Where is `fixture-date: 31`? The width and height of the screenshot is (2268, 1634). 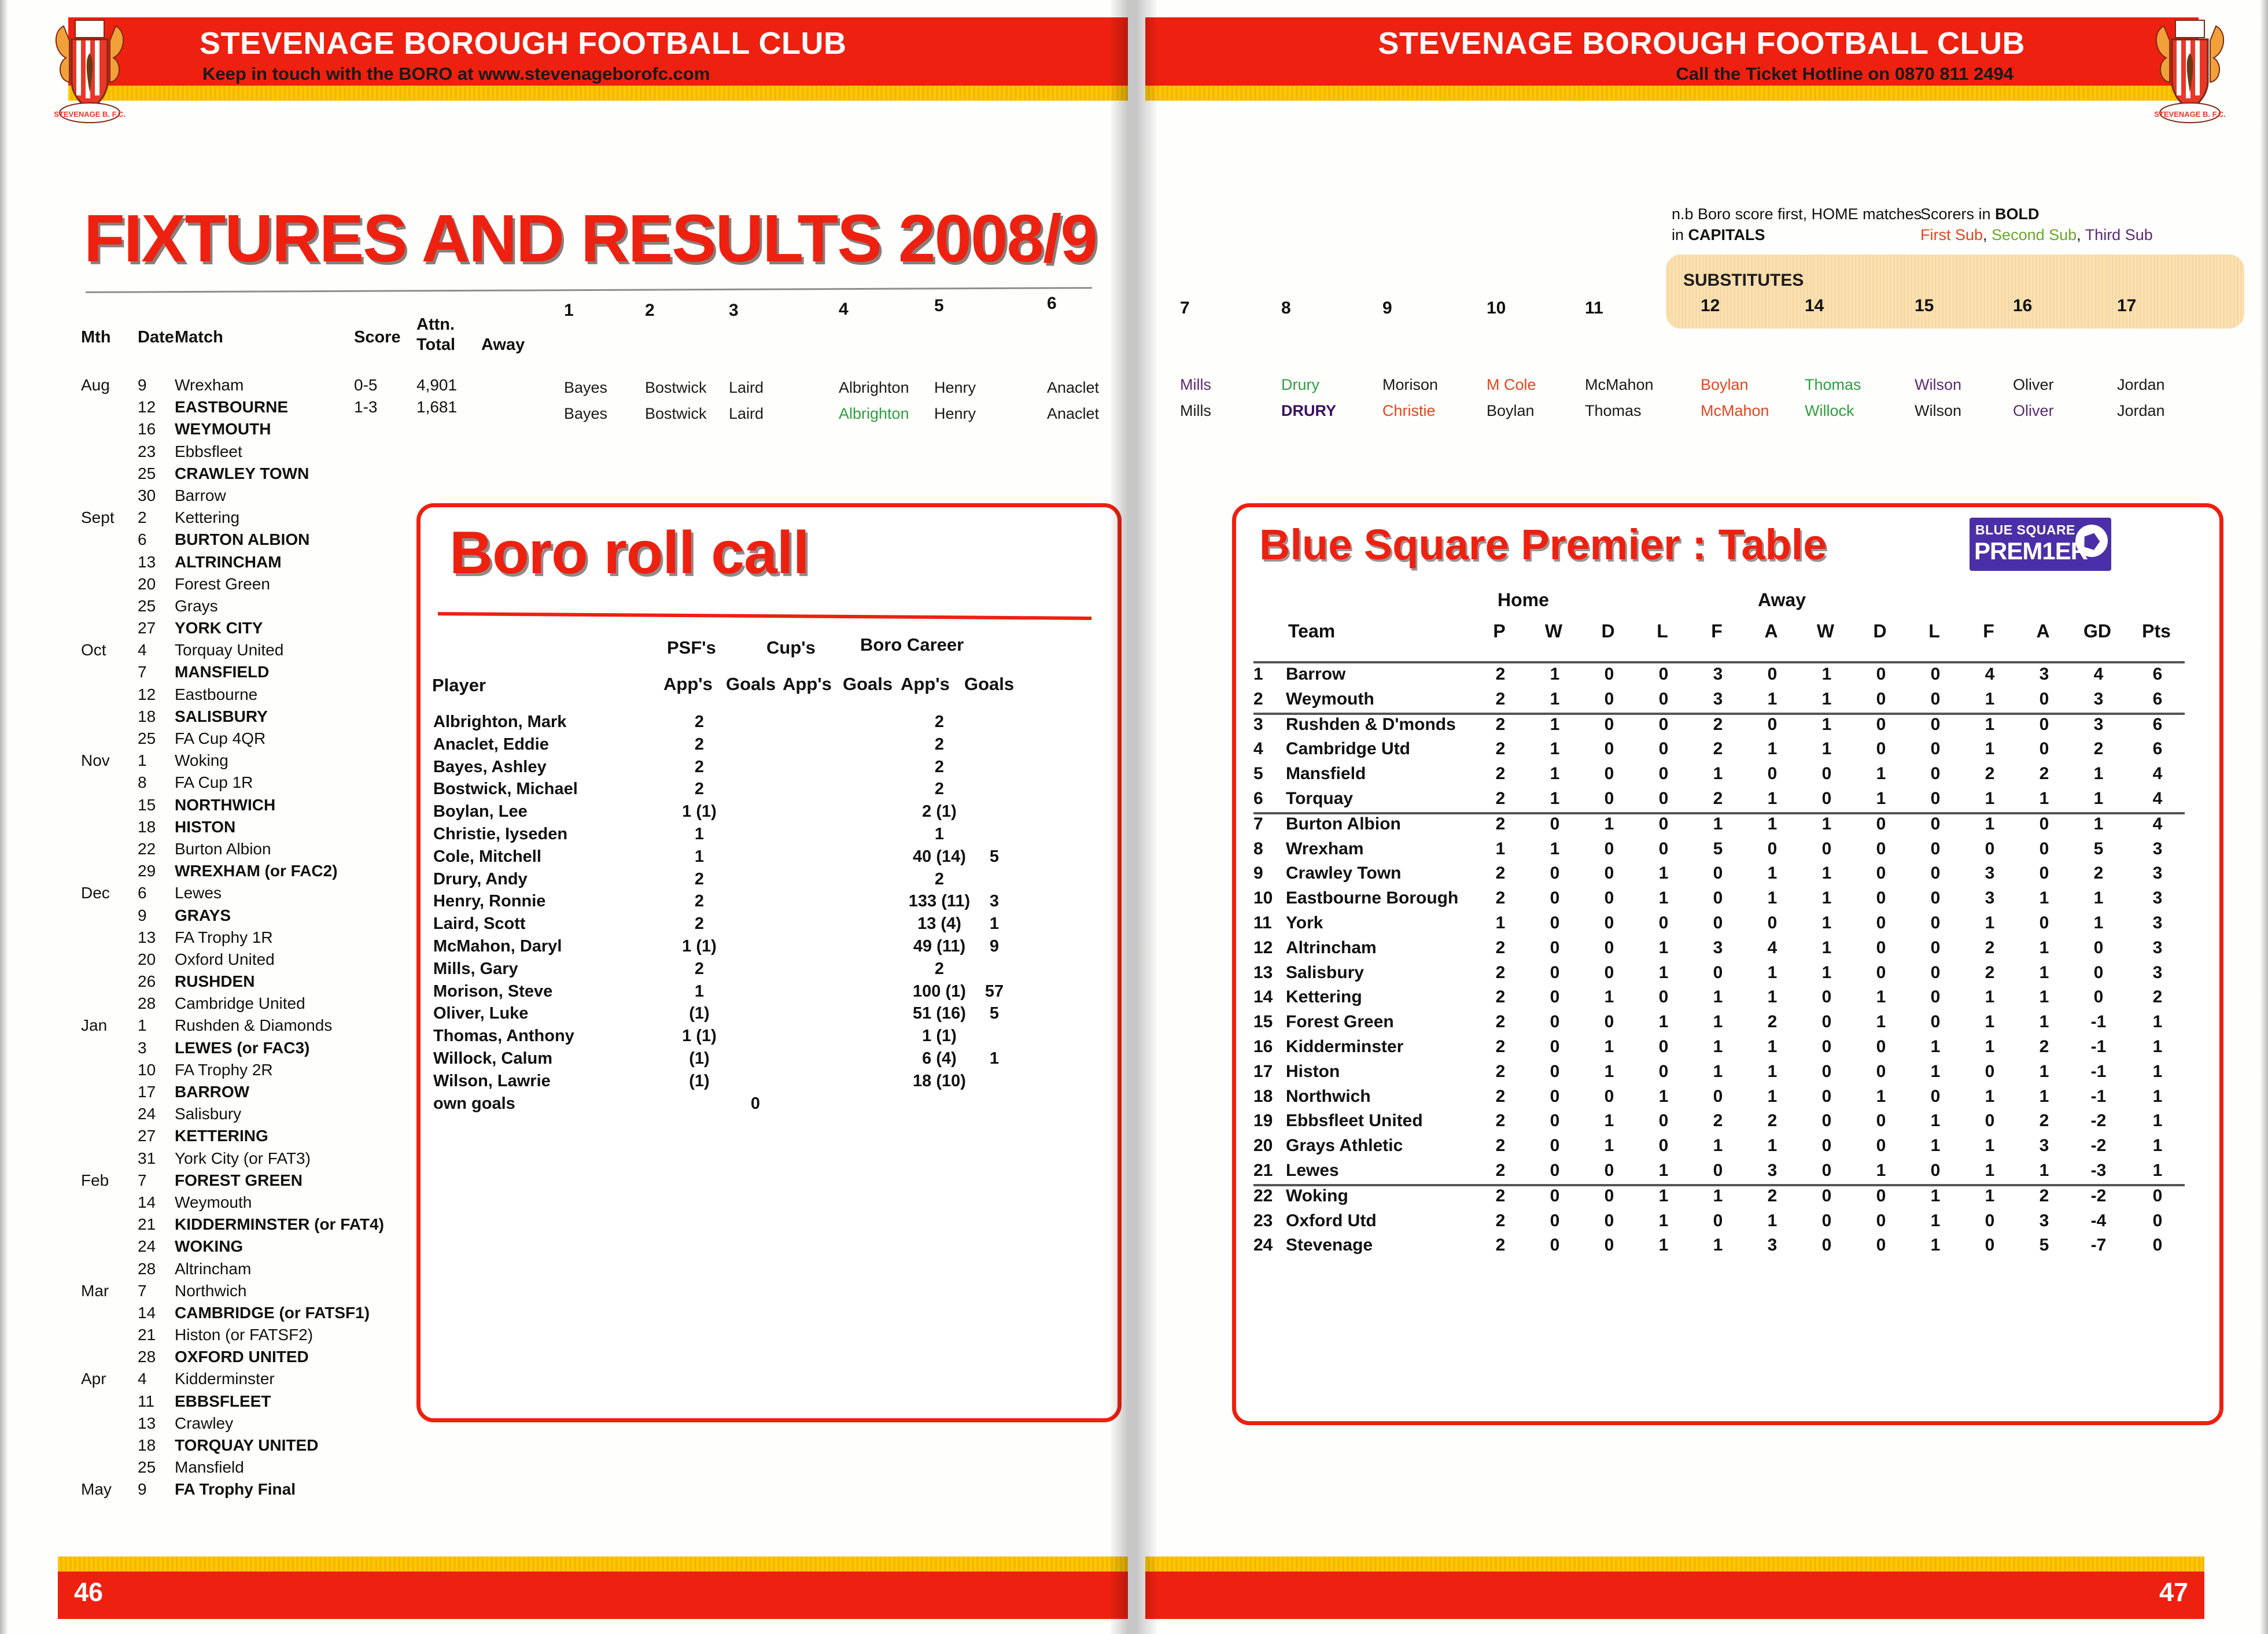 fixture-date: 31 is located at coordinates (147, 1158).